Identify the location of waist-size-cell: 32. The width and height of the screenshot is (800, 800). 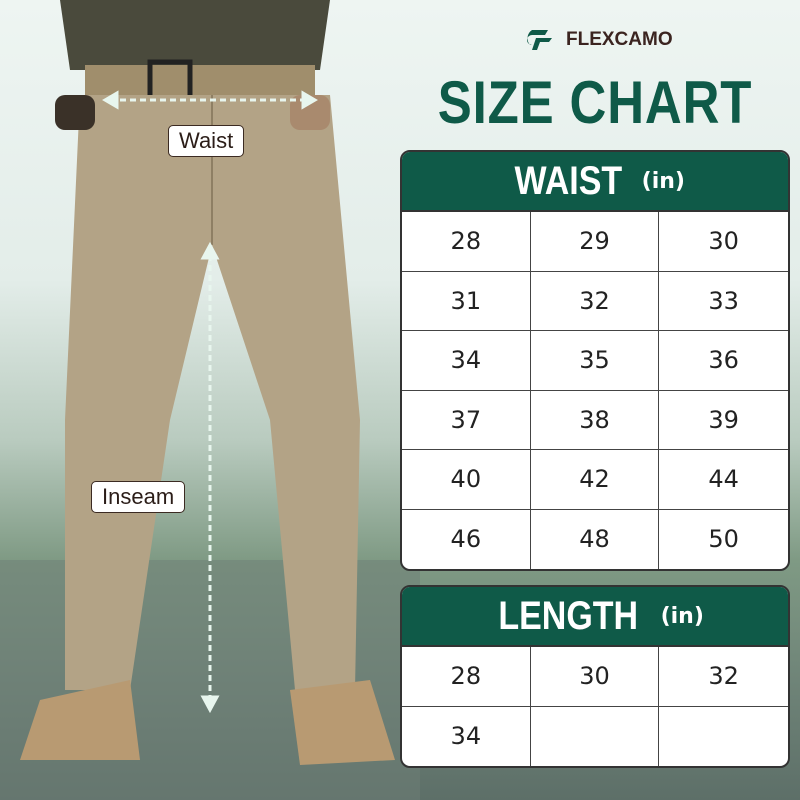
(595, 301).